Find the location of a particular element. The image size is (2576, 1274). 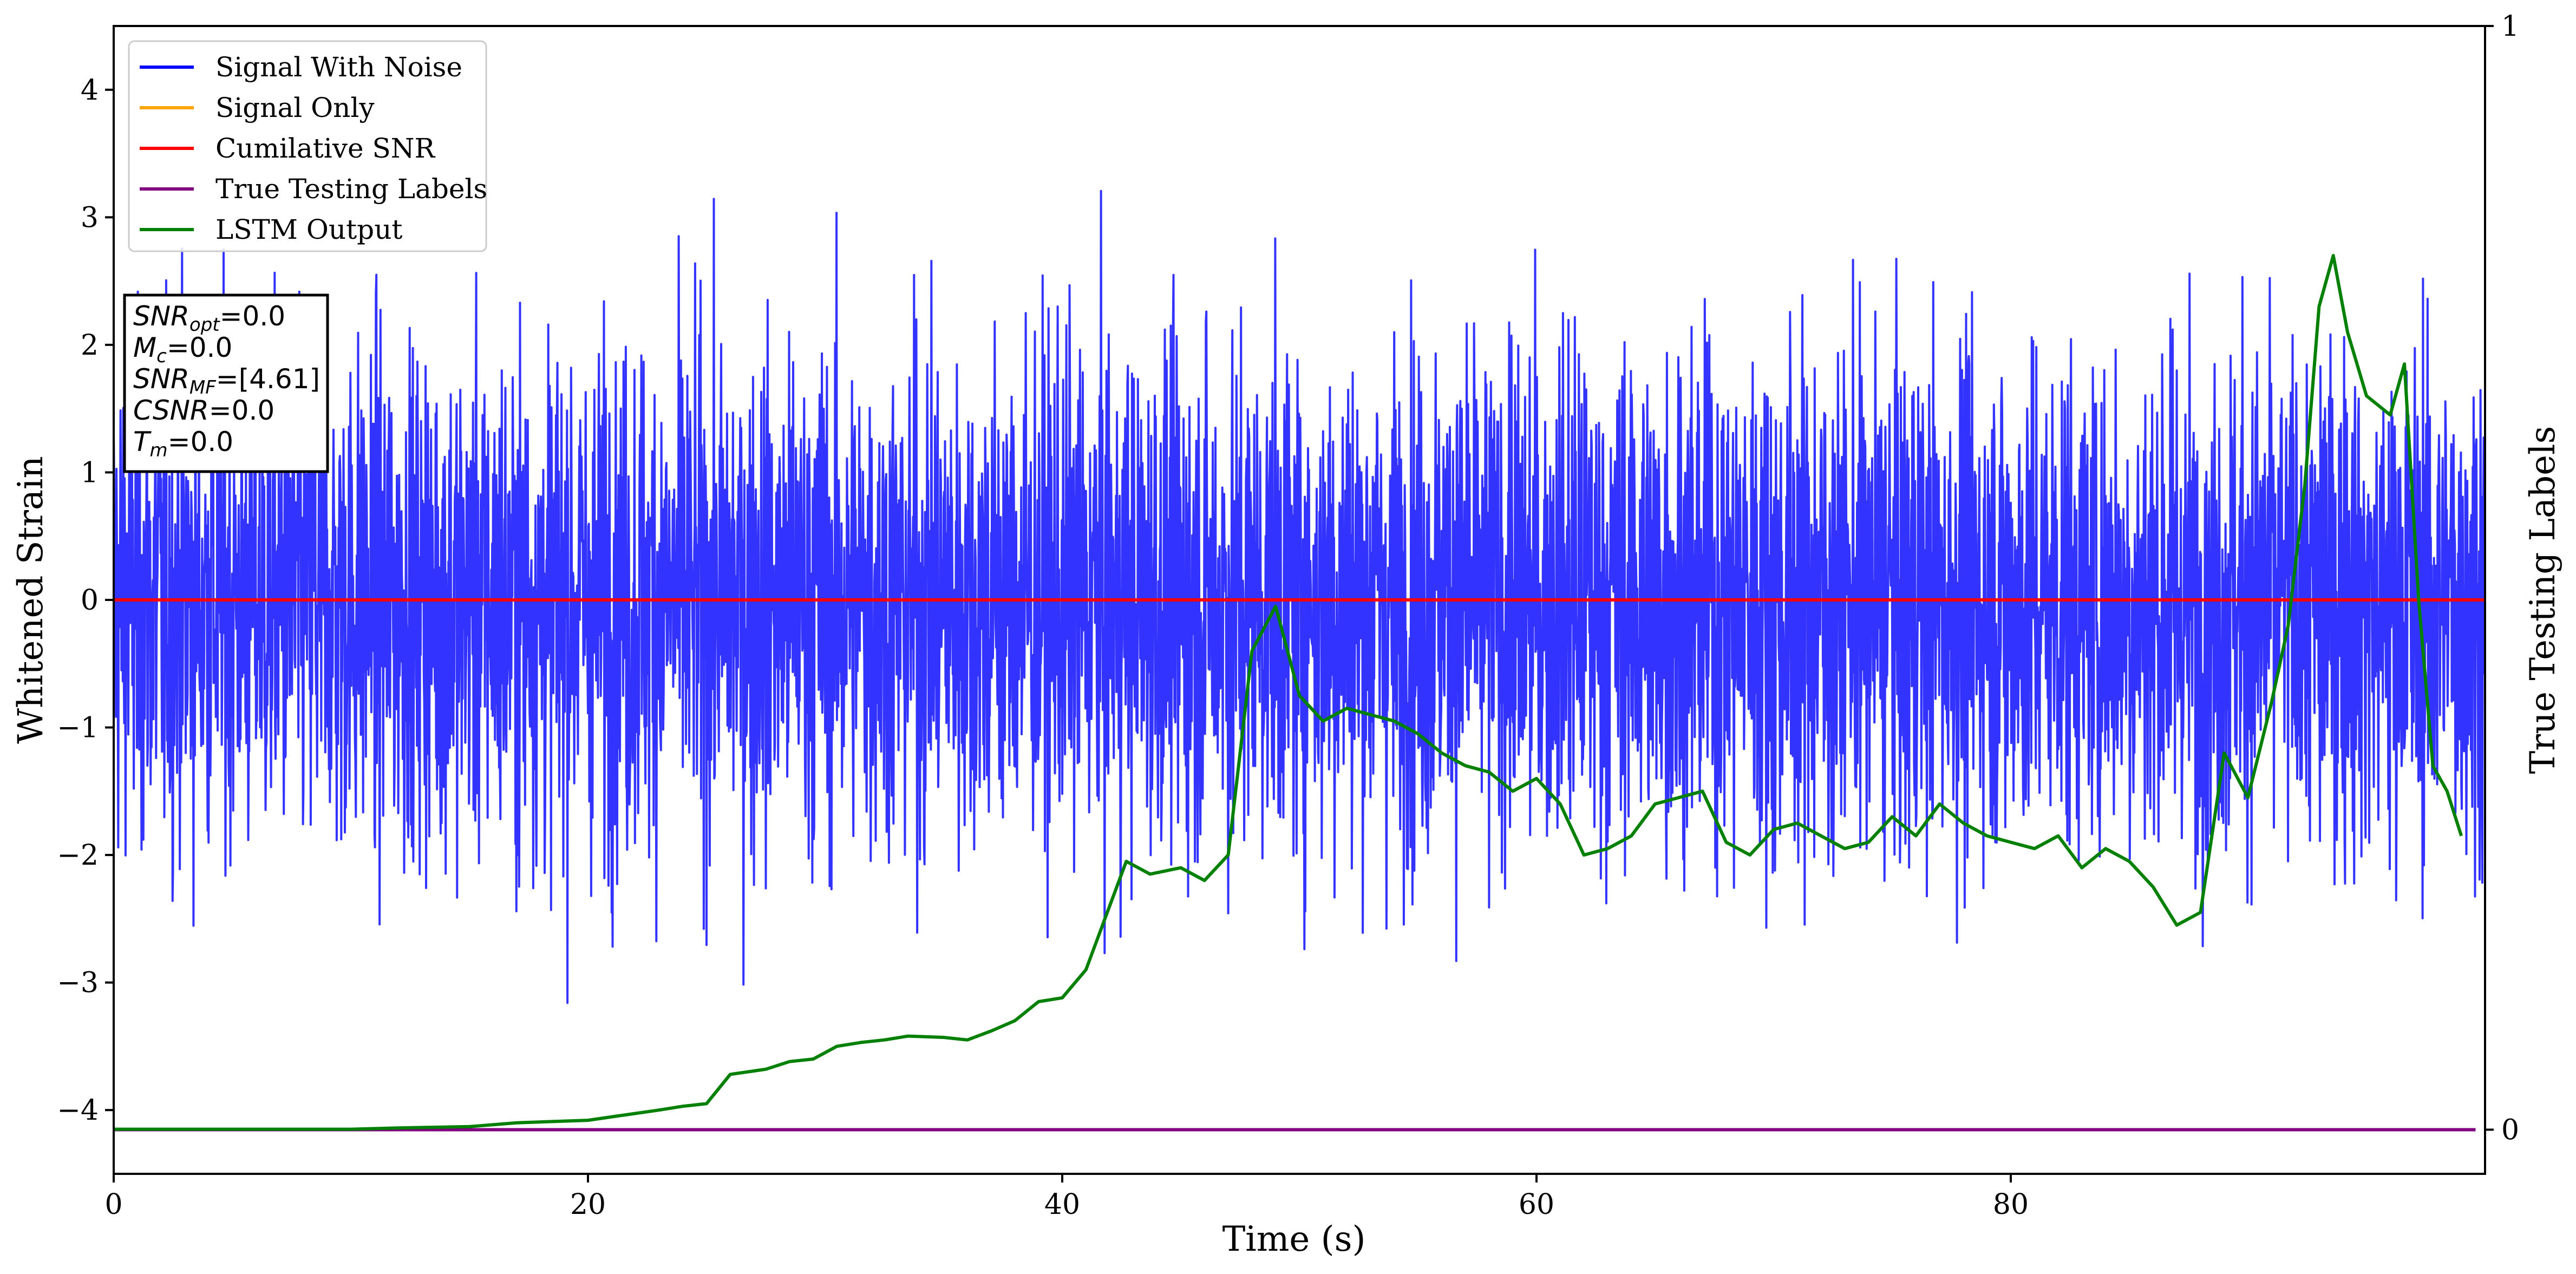

legend-label: Signal With Noise is located at coordinates (338, 67).